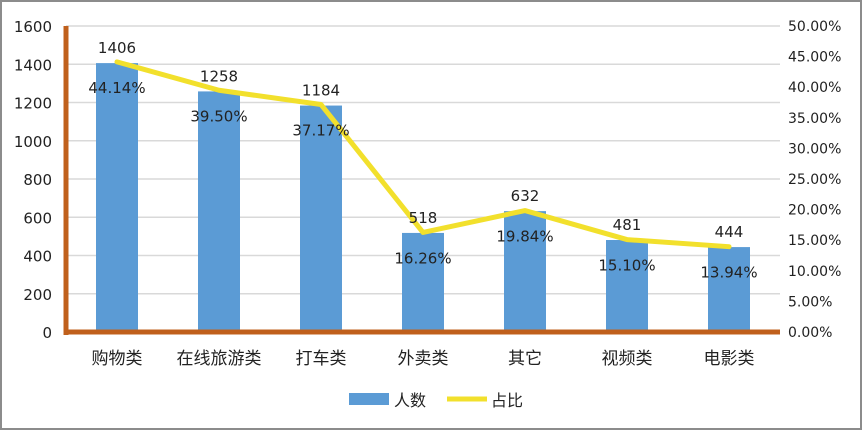 The image size is (862, 430). I want to click on line-data-label: 16.26%, so click(422, 258).